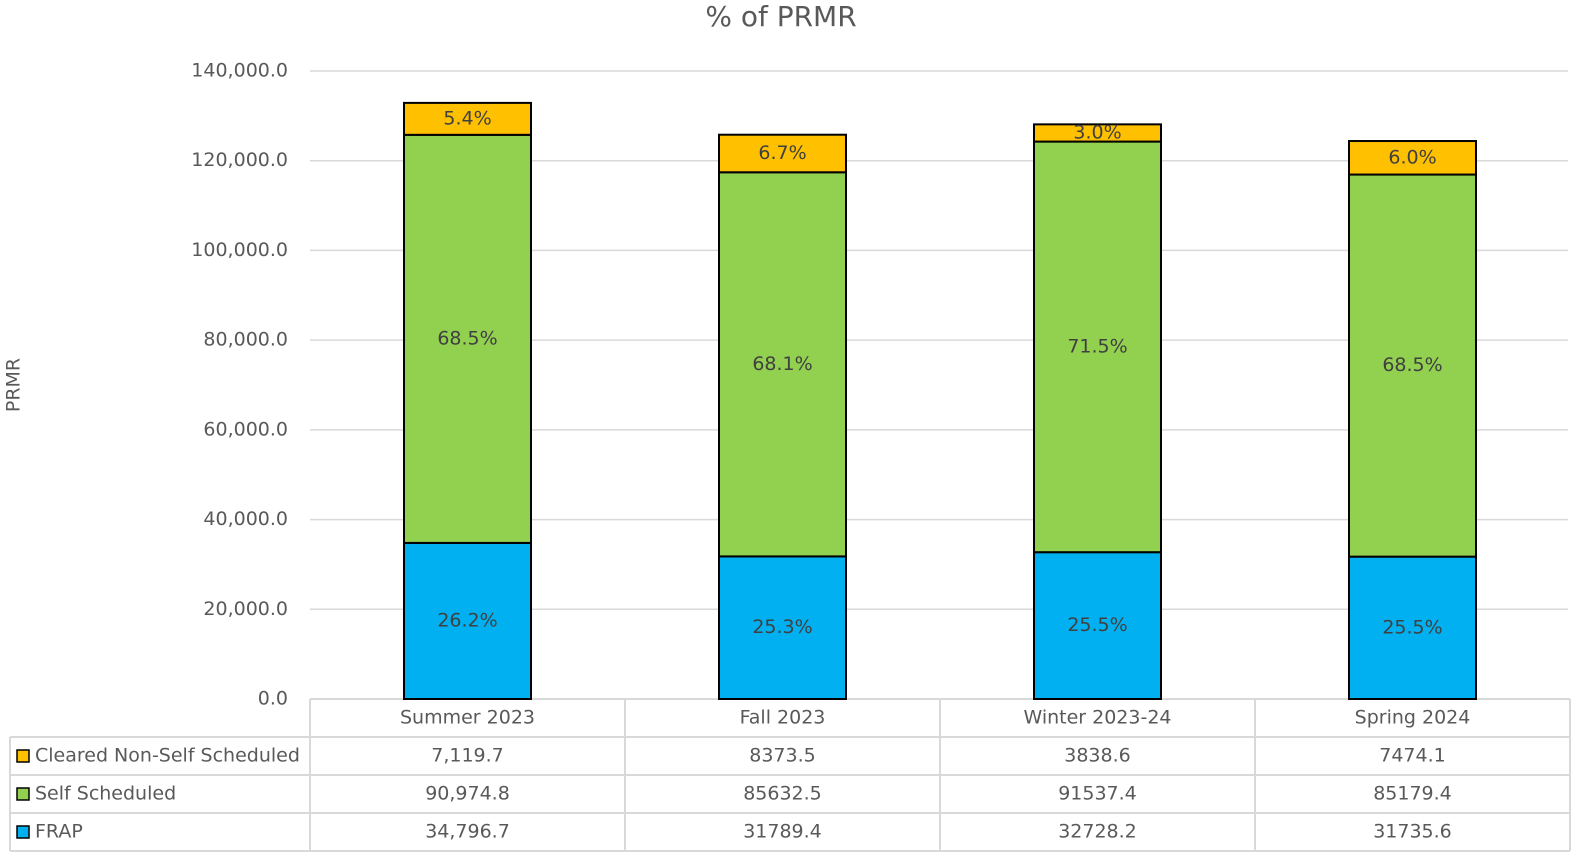 This screenshot has height=863, width=1591. I want to click on table-value: 31789.4, so click(782, 832).